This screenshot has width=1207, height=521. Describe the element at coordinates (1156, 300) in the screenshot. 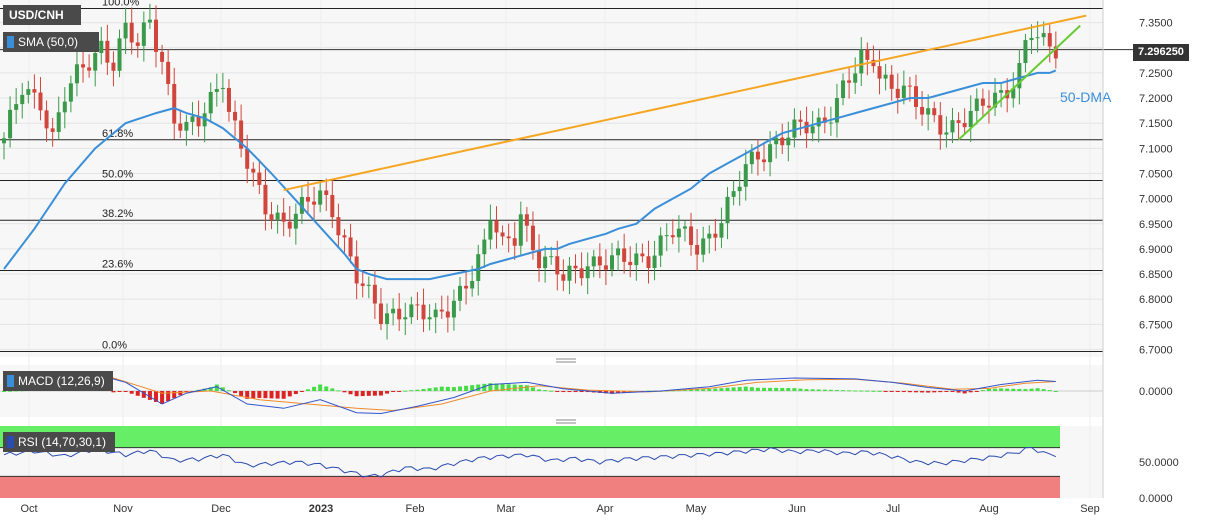

I see `price-tick-label: 6.8000` at that location.